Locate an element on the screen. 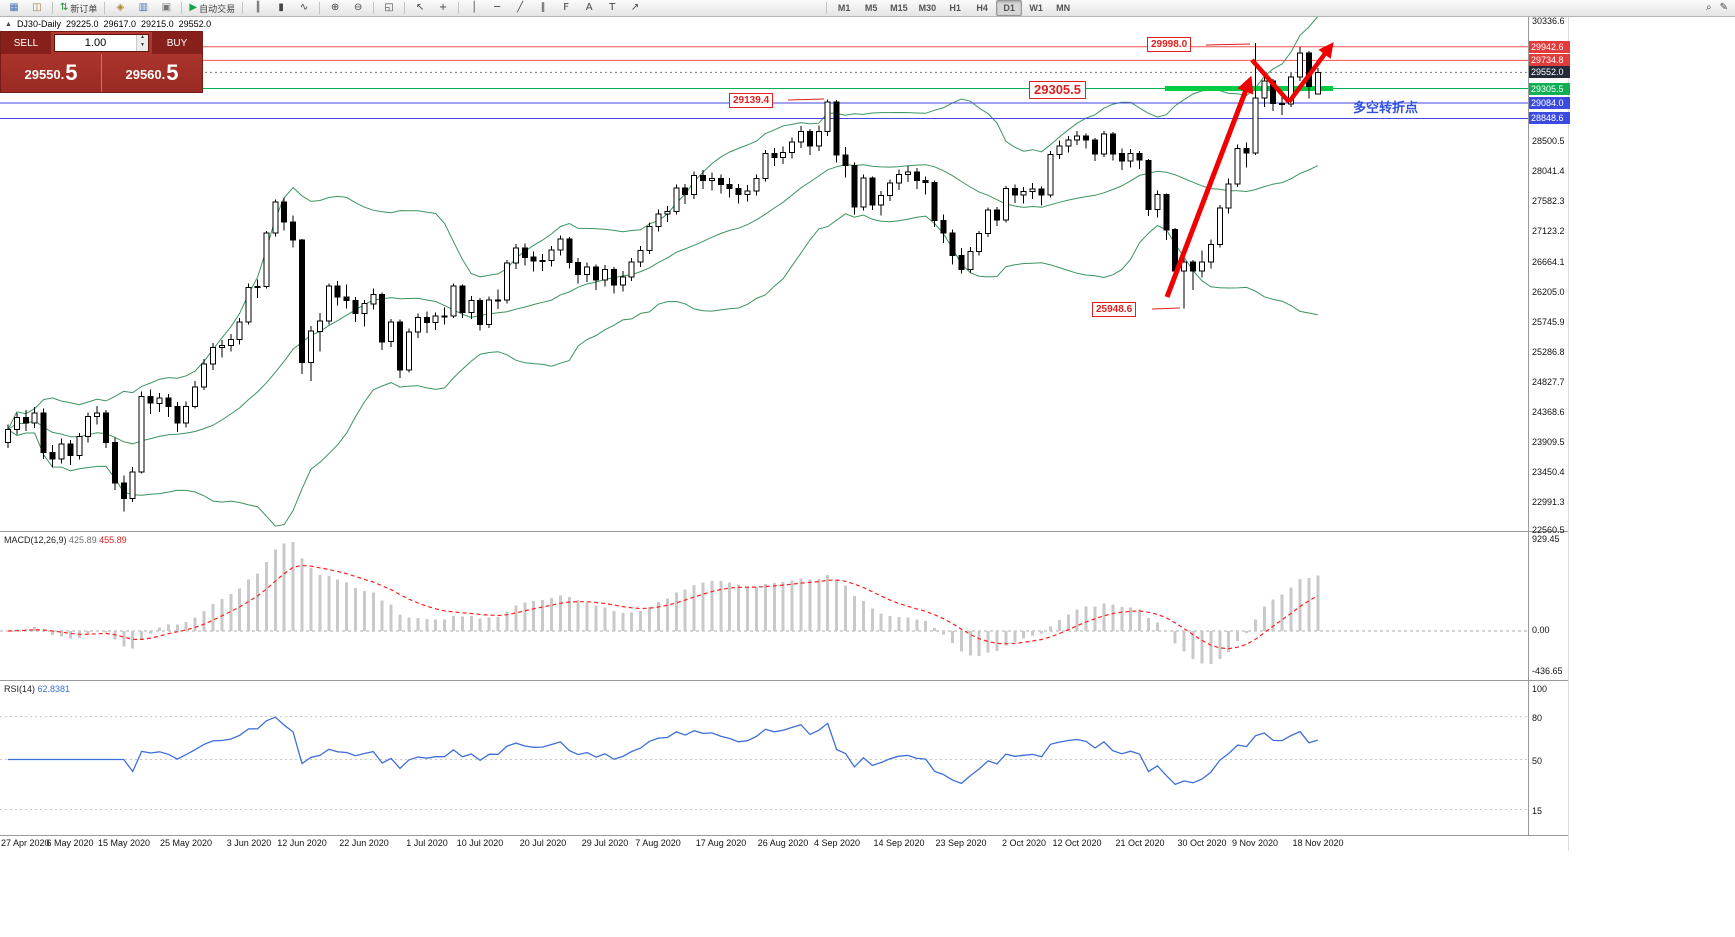 The height and width of the screenshot is (937, 1735). profiles-icon: ◫ is located at coordinates (37, 8).